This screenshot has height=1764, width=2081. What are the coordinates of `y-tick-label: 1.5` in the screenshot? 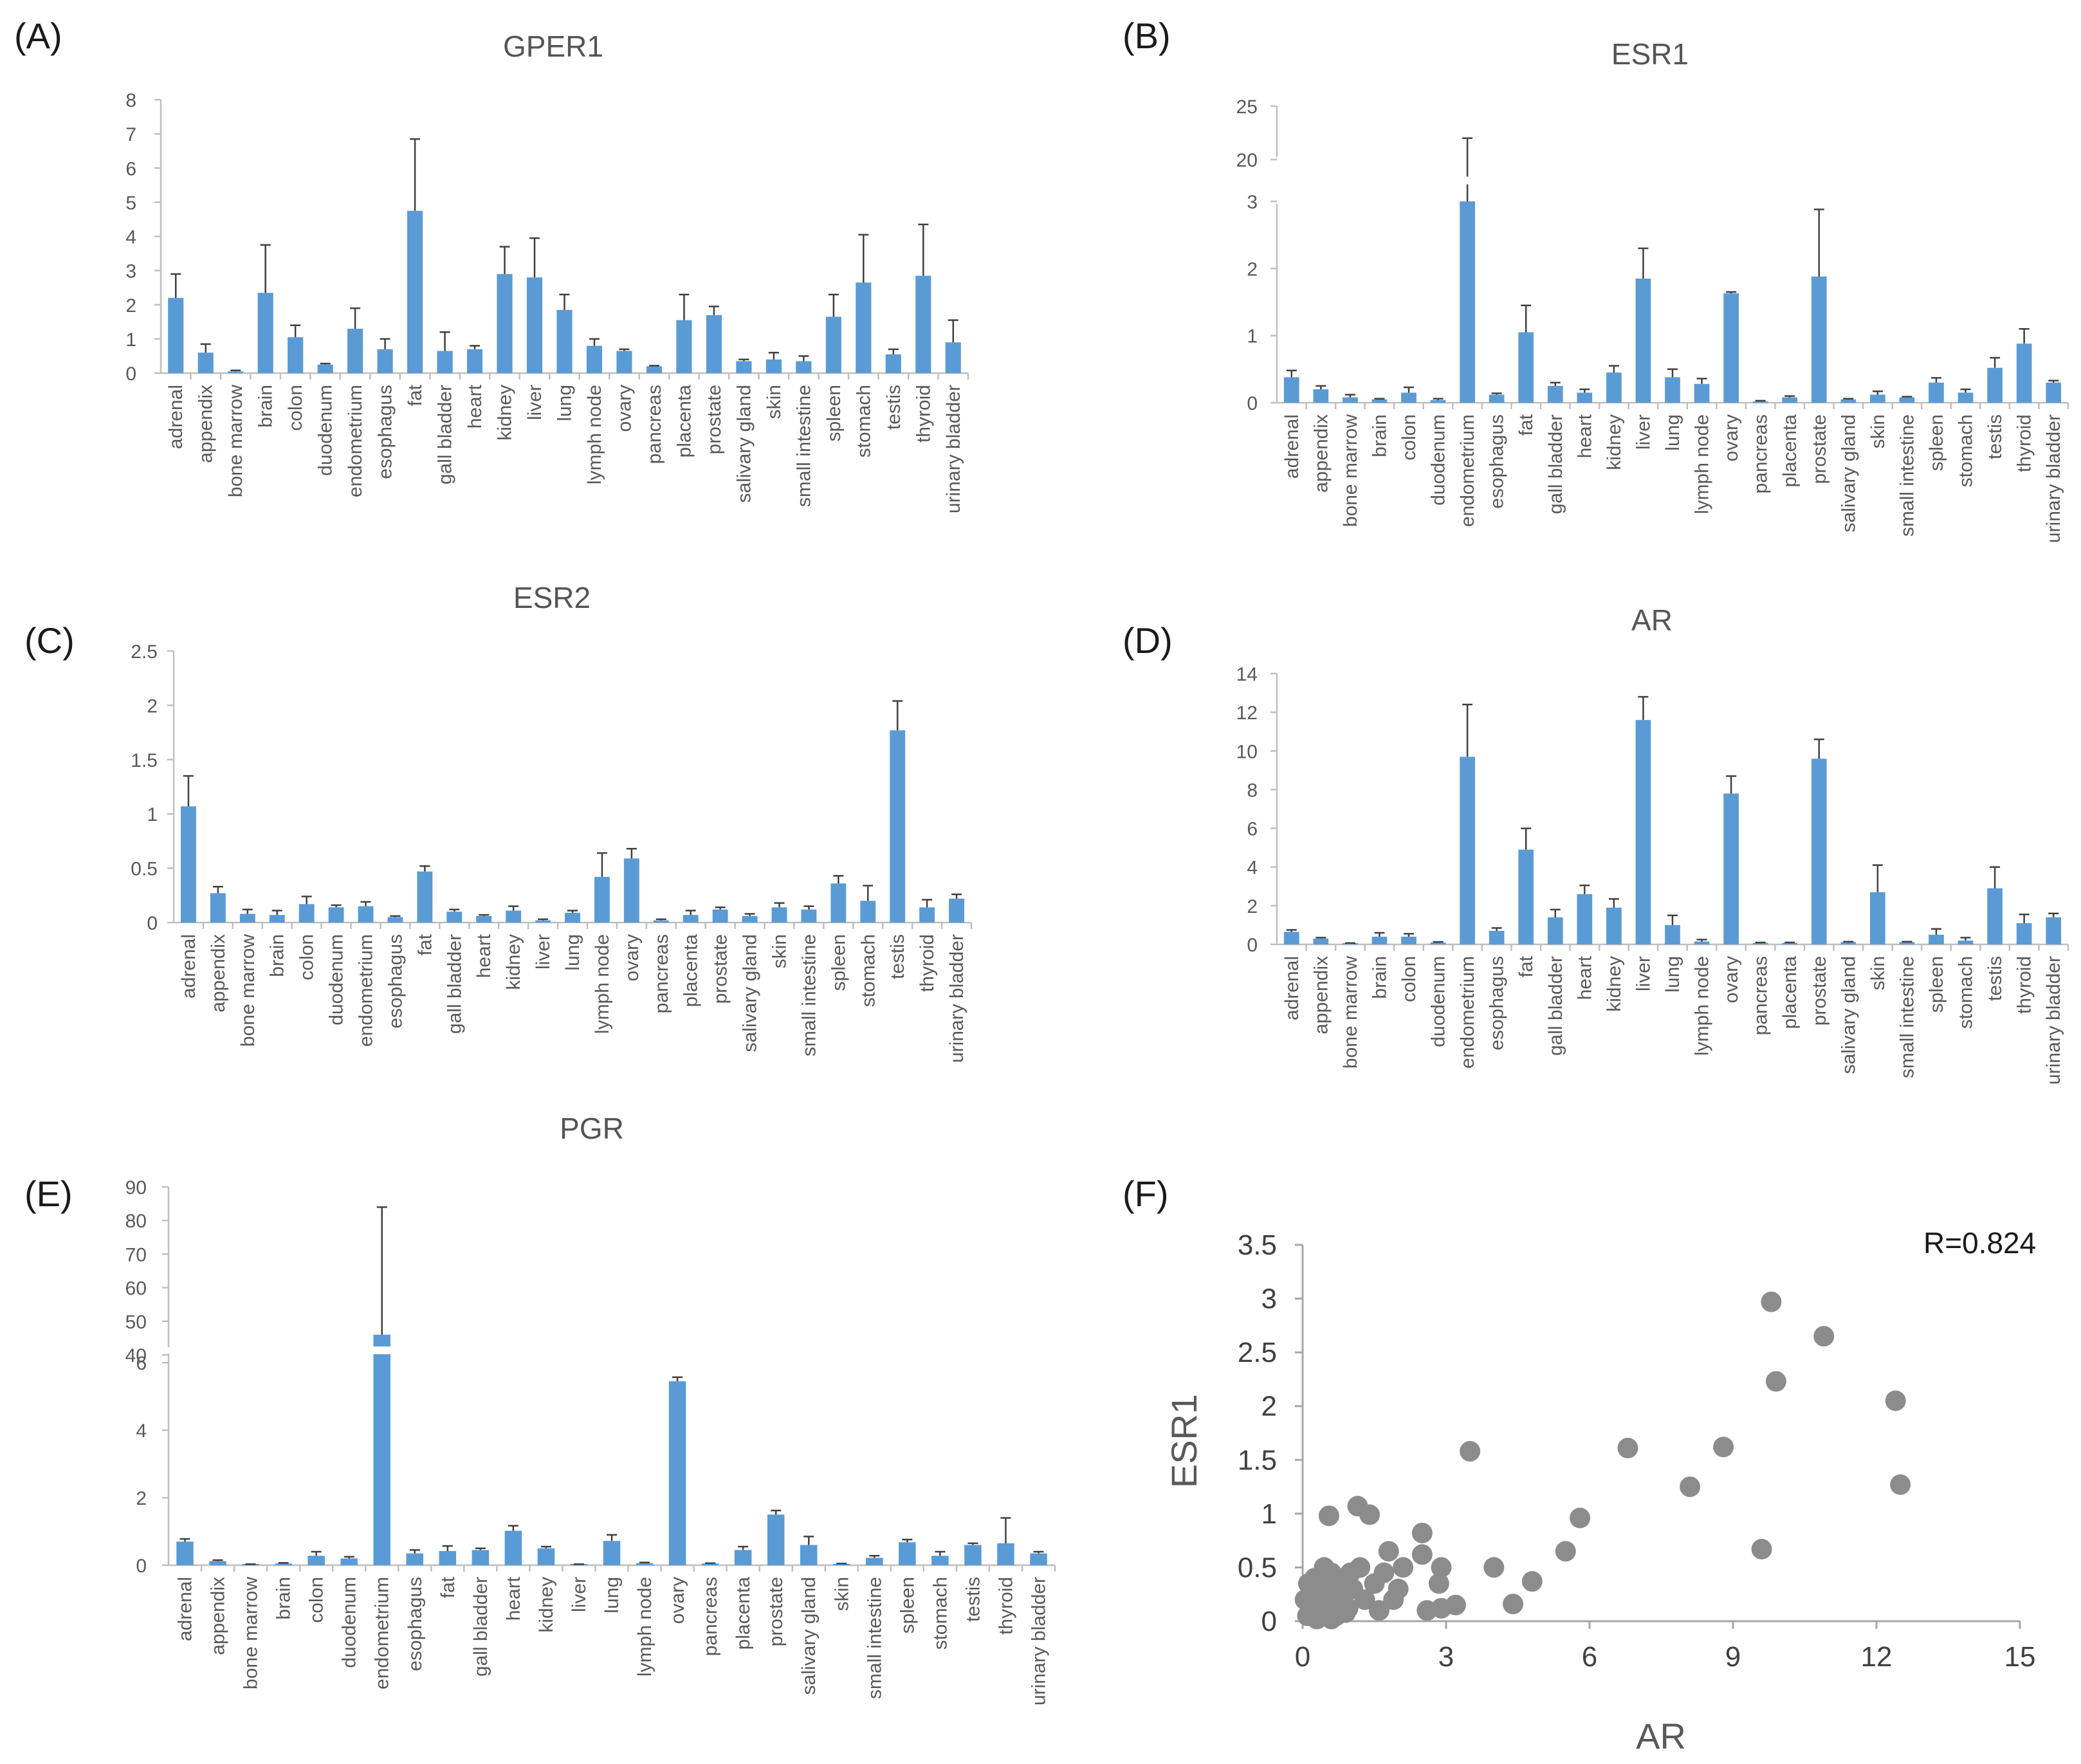 It's located at (1257, 1460).